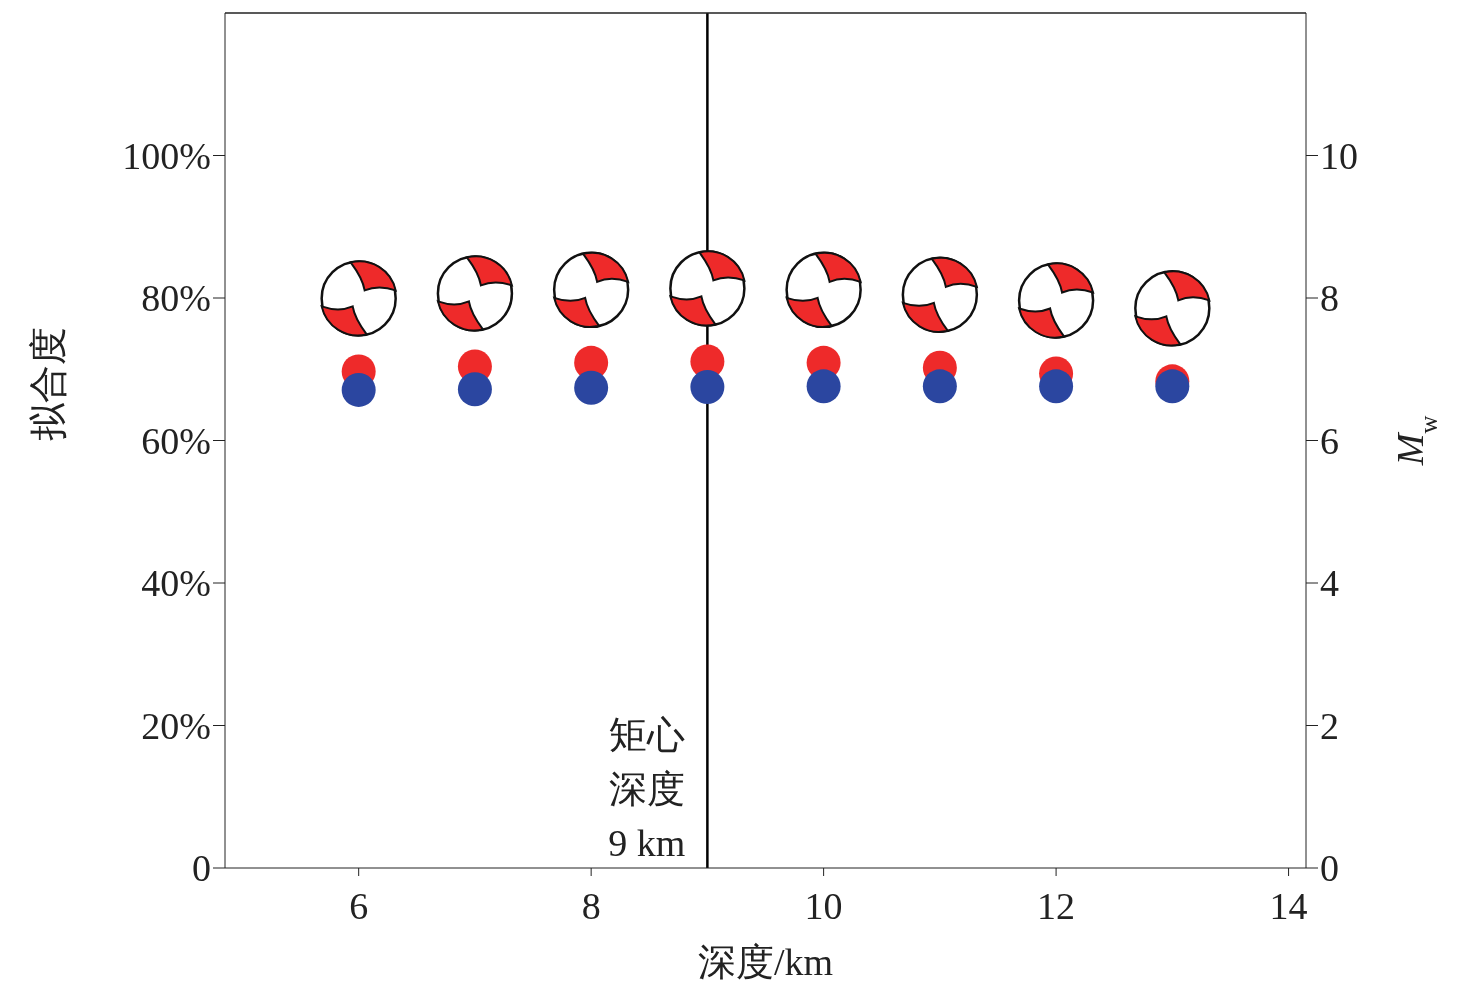  Describe the element at coordinates (765, 962) in the screenshot. I see `x-axis-title: 深度/km` at that location.